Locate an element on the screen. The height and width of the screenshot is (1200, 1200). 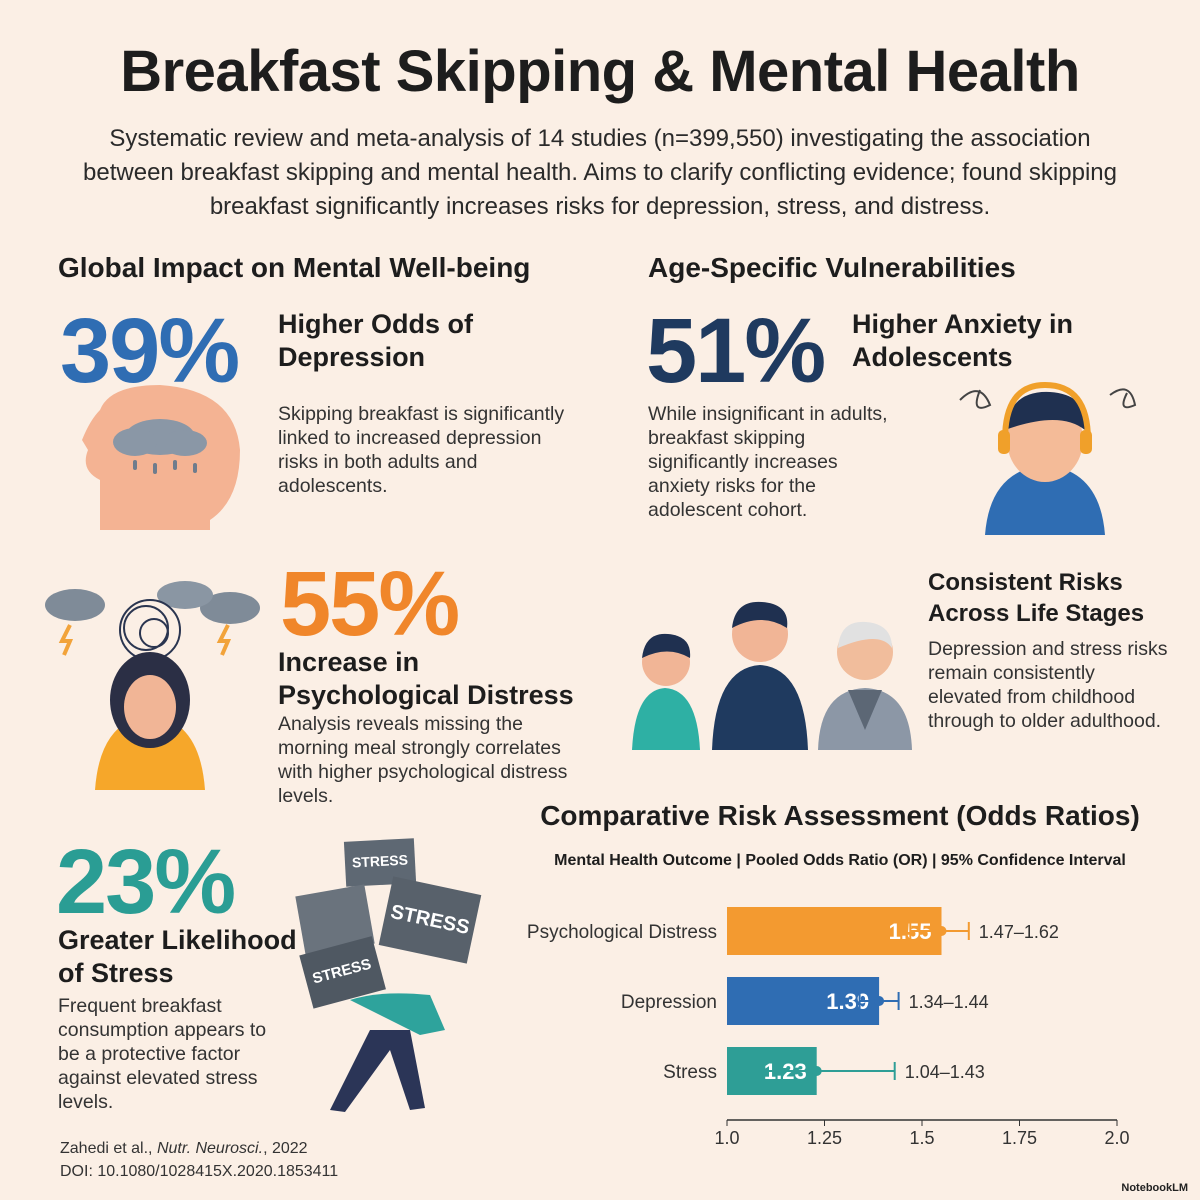
ci-label: 1.04–1.43 is located at coordinates (945, 1072).